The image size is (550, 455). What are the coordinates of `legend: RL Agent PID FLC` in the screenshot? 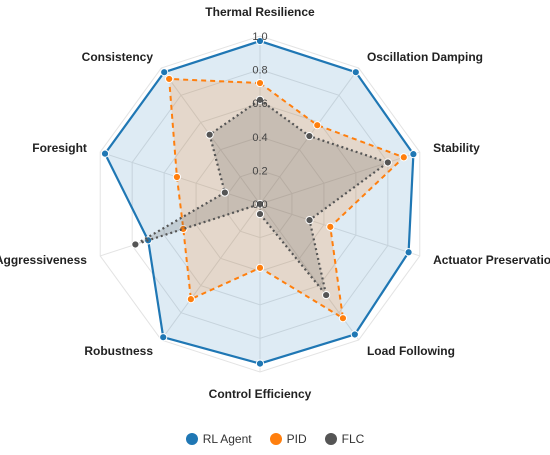 It's located at (275, 439).